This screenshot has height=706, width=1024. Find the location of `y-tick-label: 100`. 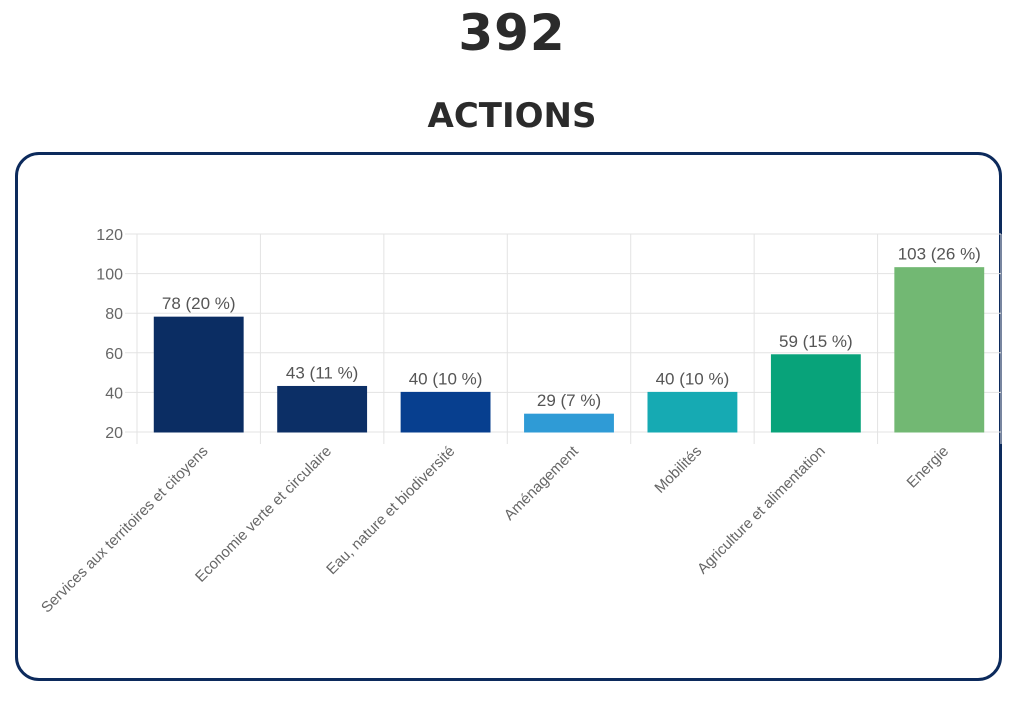

y-tick-label: 100 is located at coordinates (109, 275).